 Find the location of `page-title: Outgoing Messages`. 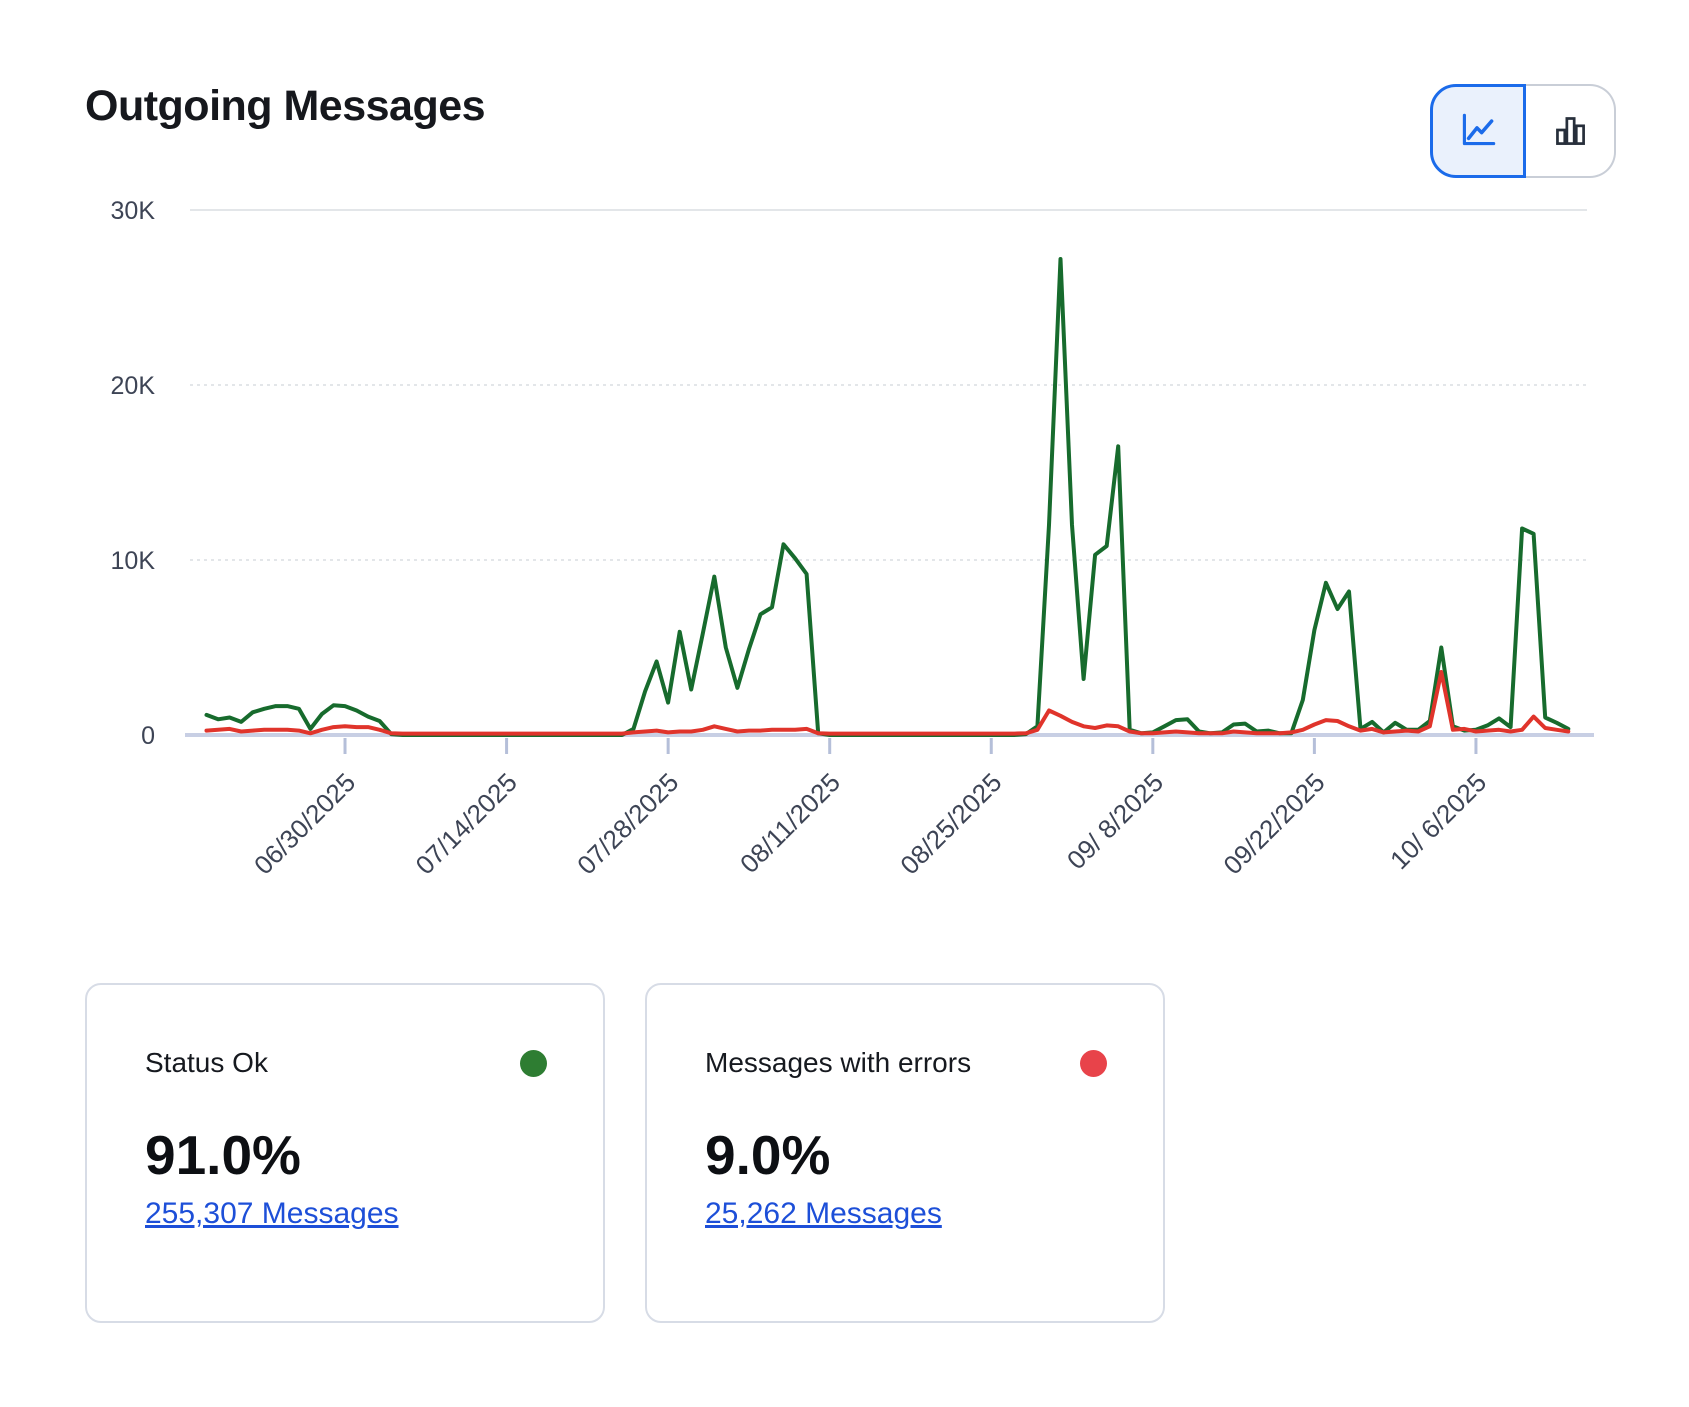

page-title: Outgoing Messages is located at coordinates (285, 106).